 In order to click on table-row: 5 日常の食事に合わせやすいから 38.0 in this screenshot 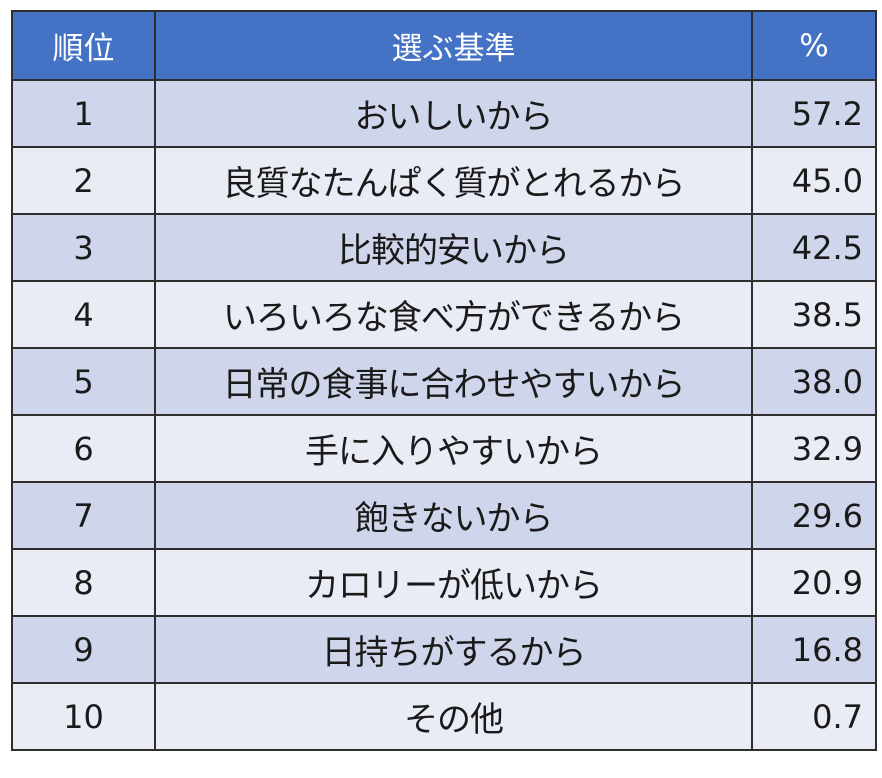, I will do `click(444, 381)`.